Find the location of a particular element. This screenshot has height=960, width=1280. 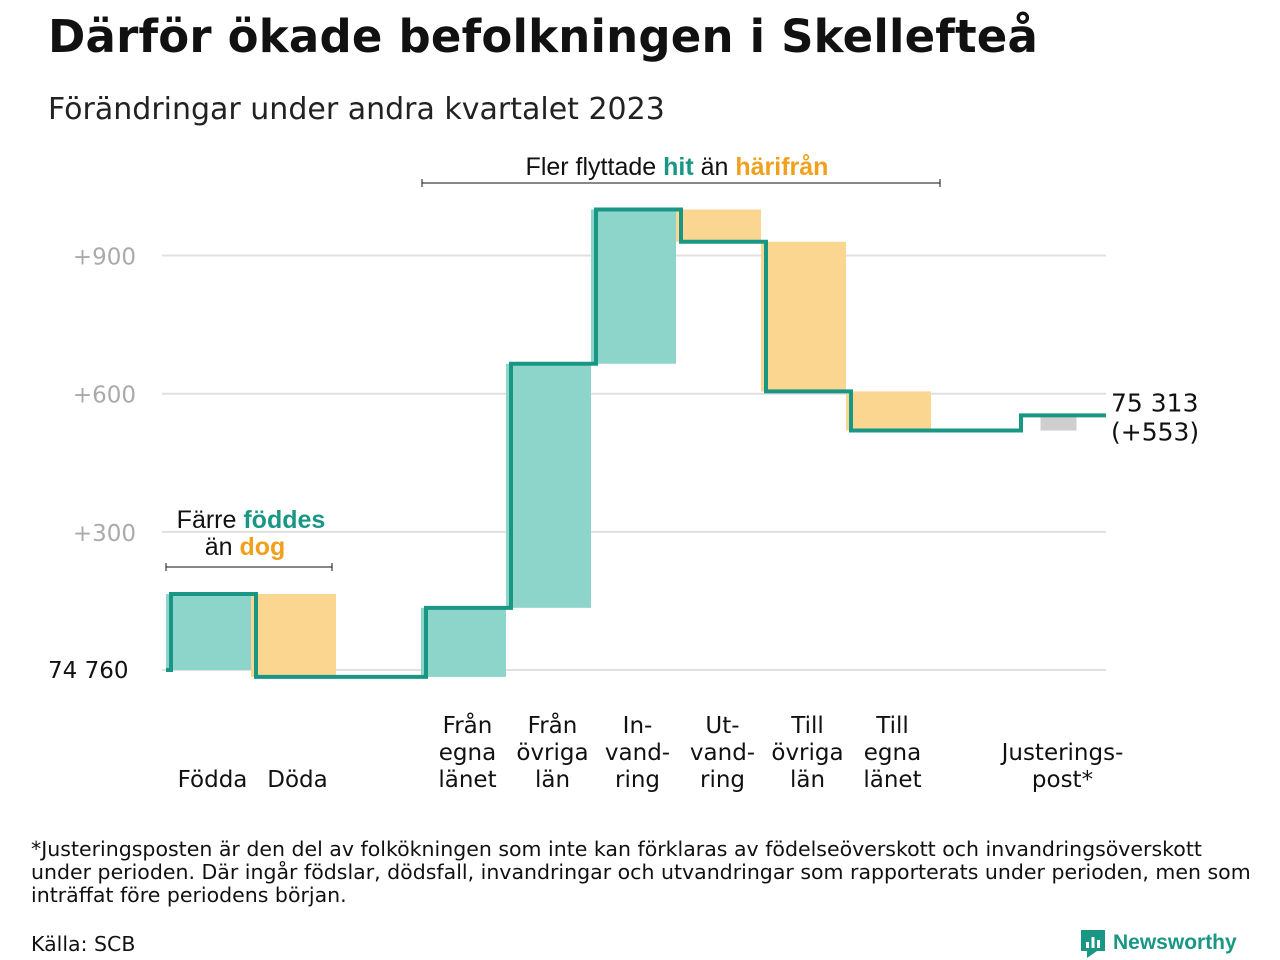

y-tick-label: +600 is located at coordinates (104, 396).